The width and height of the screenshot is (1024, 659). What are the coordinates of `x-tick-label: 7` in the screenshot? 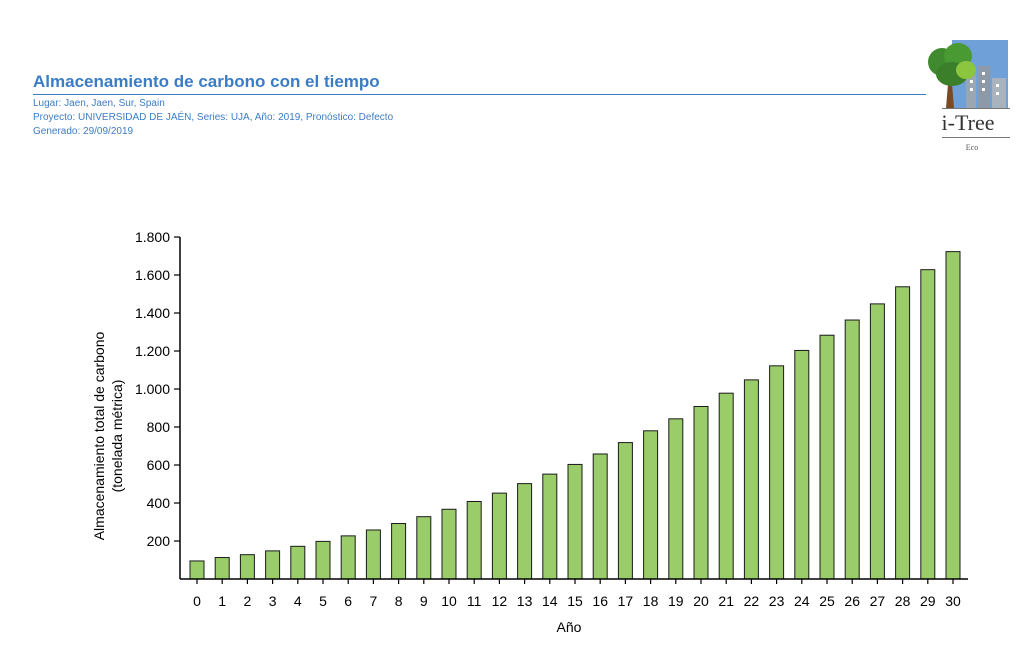 It's located at (374, 601).